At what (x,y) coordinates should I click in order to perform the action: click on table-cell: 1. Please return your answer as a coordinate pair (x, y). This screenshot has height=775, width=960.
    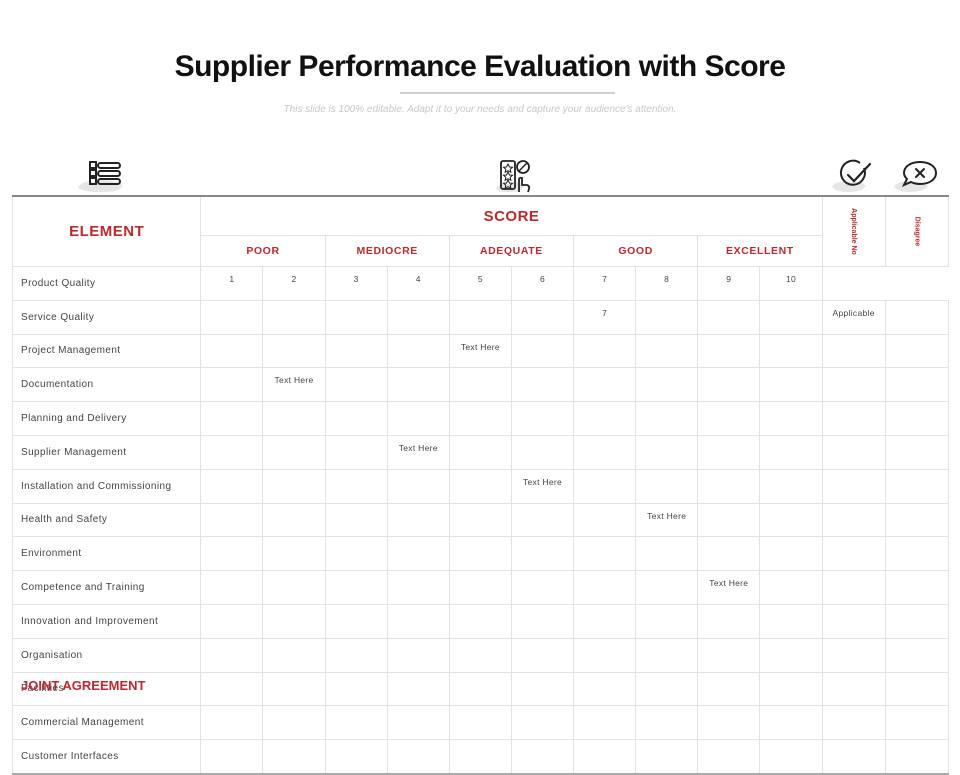
    Looking at the image, I should click on (232, 283).